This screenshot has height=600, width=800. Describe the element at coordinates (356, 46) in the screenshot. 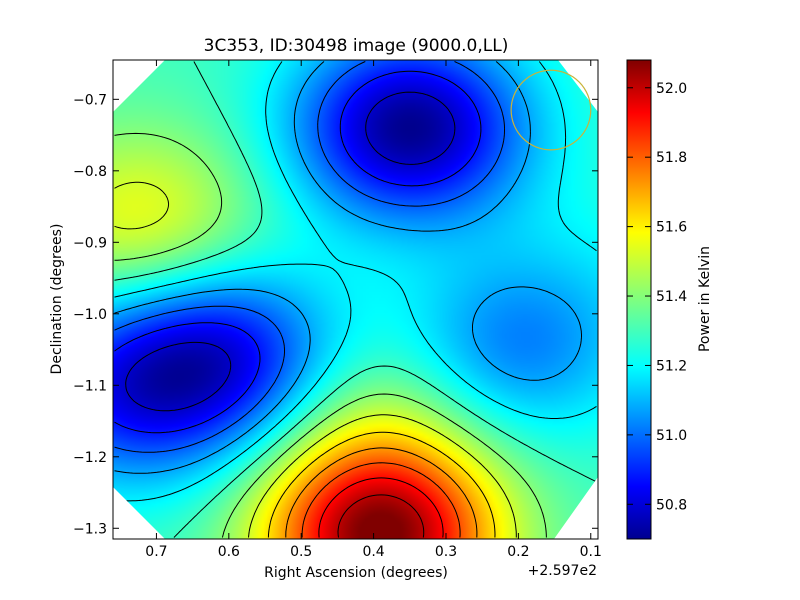

I see `chart-title: 3C353, ID:30498 image (9000.0,LL)` at that location.